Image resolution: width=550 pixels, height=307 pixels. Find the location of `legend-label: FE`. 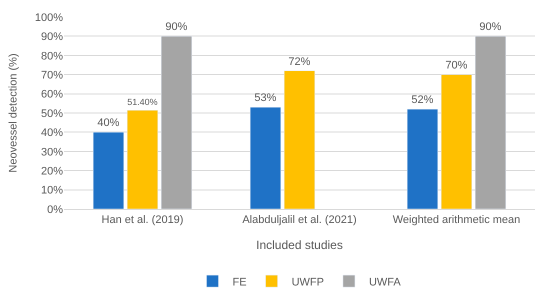

legend-label: FE is located at coordinates (239, 282).